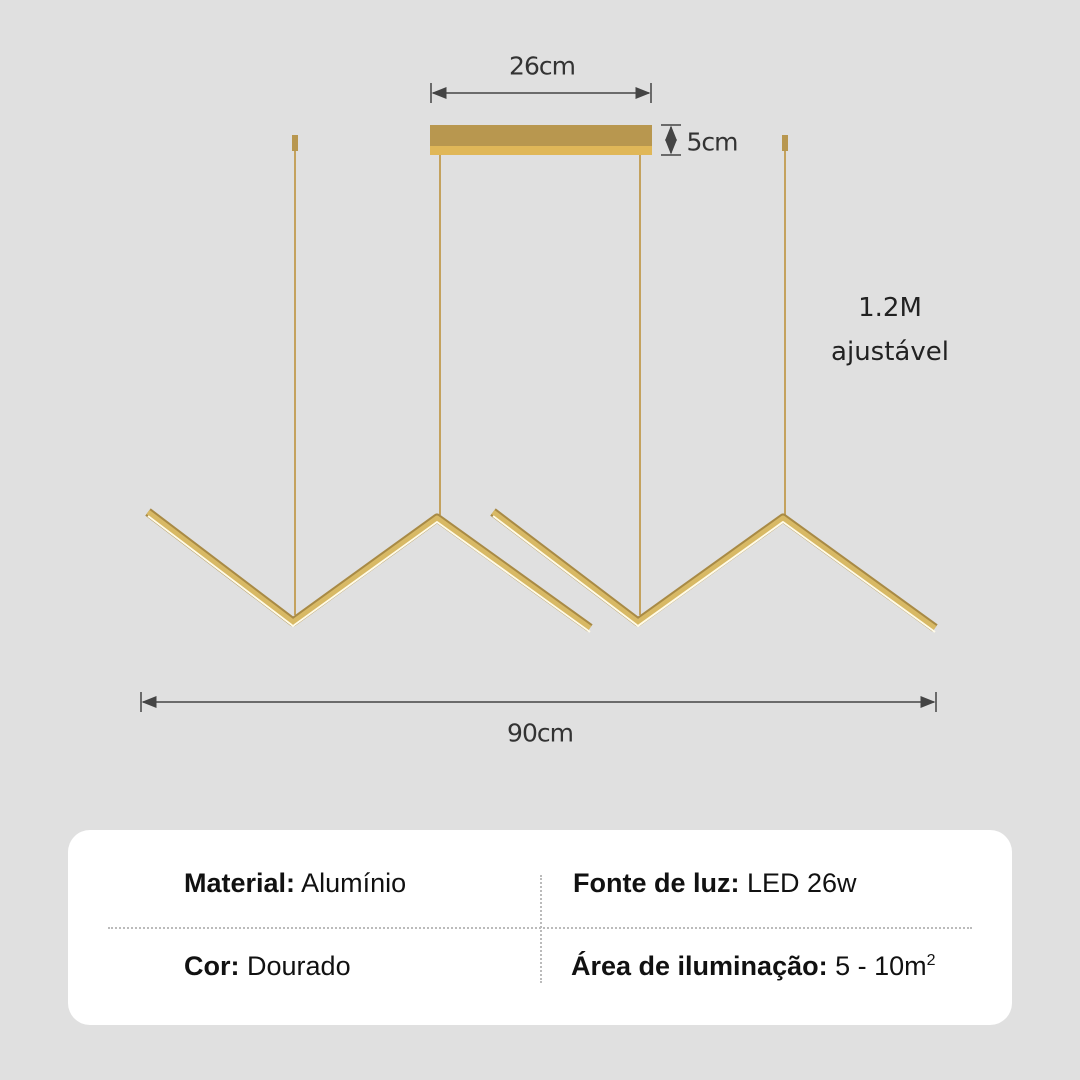 The height and width of the screenshot is (1080, 1080). I want to click on canopy-width-dimension, so click(541, 93).